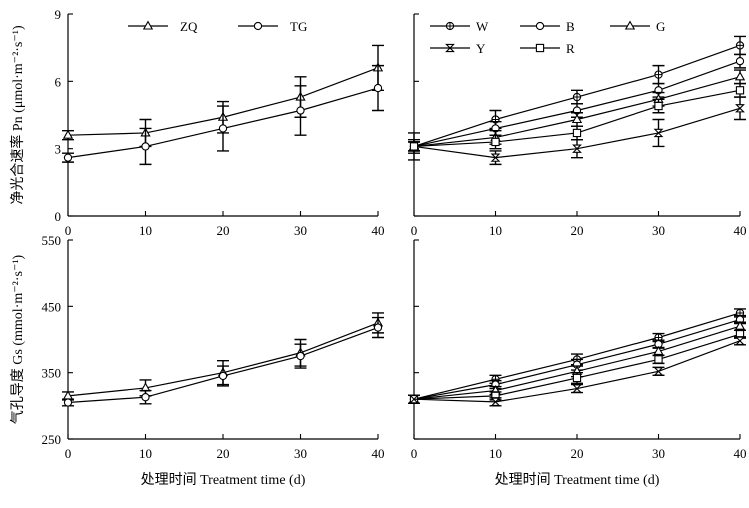 The width and height of the screenshot is (749, 508). Describe the element at coordinates (660, 26) in the screenshot. I see `legend-label: G` at that location.